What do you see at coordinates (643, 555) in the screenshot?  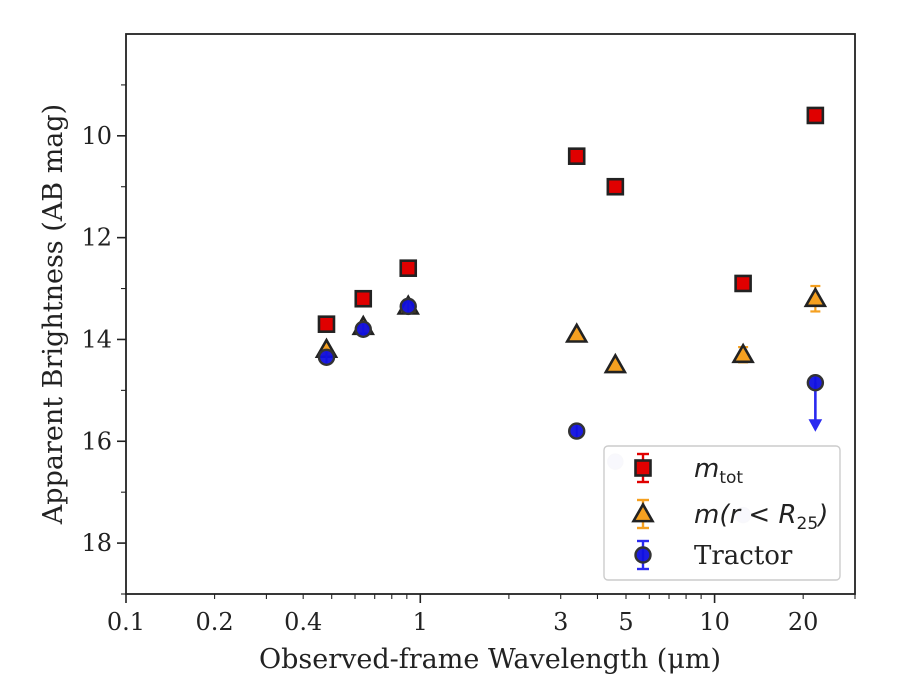 I see `legend-marker-circle` at bounding box center [643, 555].